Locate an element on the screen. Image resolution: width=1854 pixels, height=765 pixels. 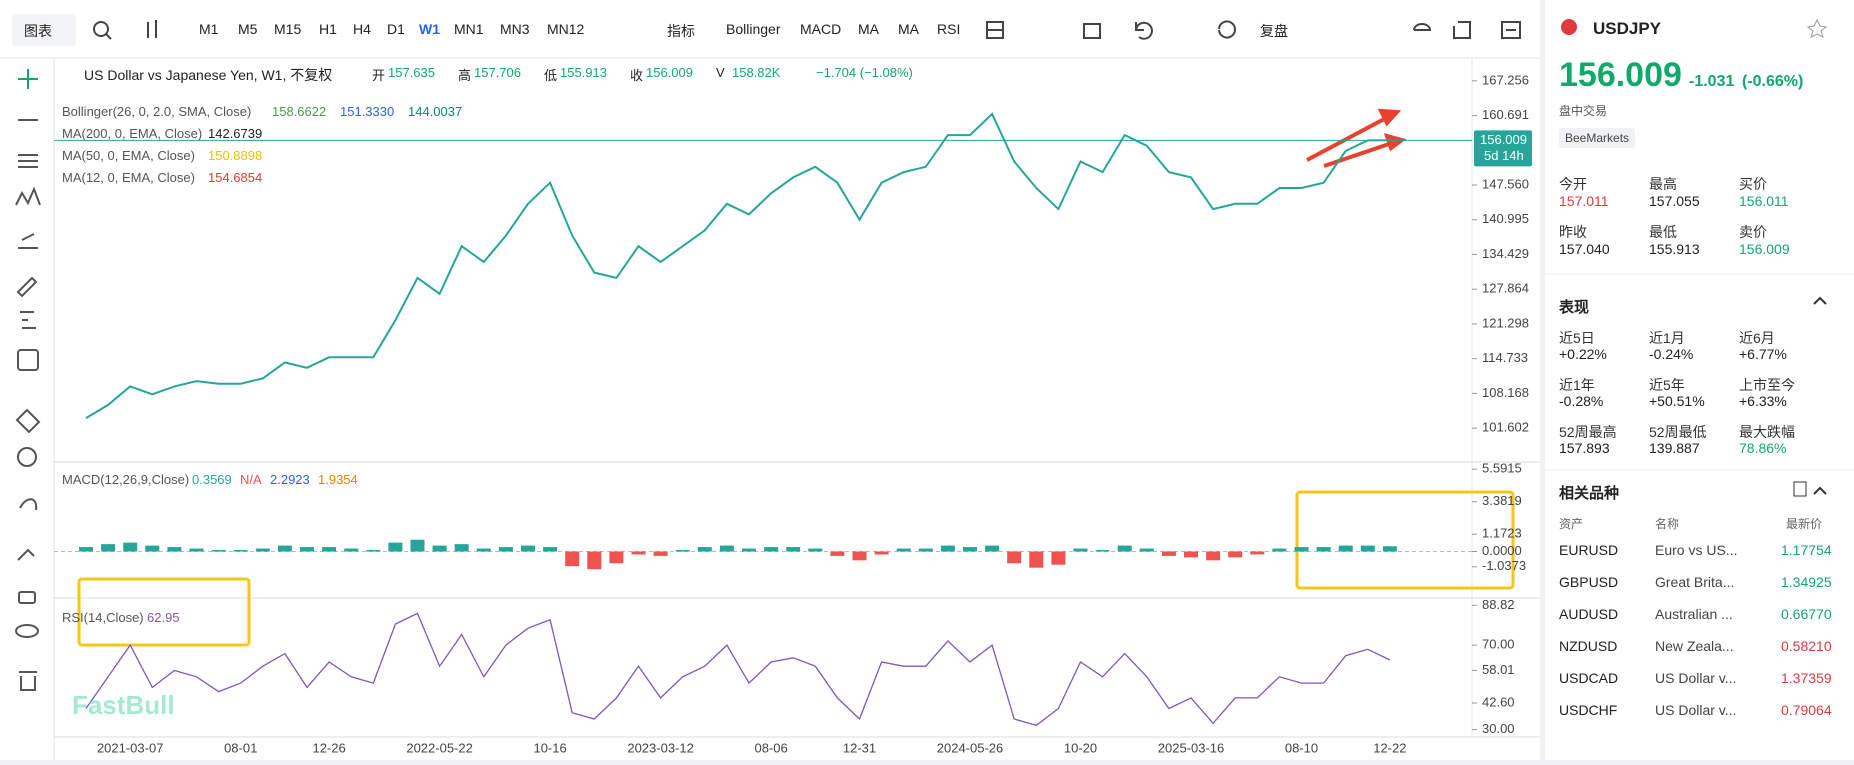
x-tick-label: 08-10 is located at coordinates (1301, 747).